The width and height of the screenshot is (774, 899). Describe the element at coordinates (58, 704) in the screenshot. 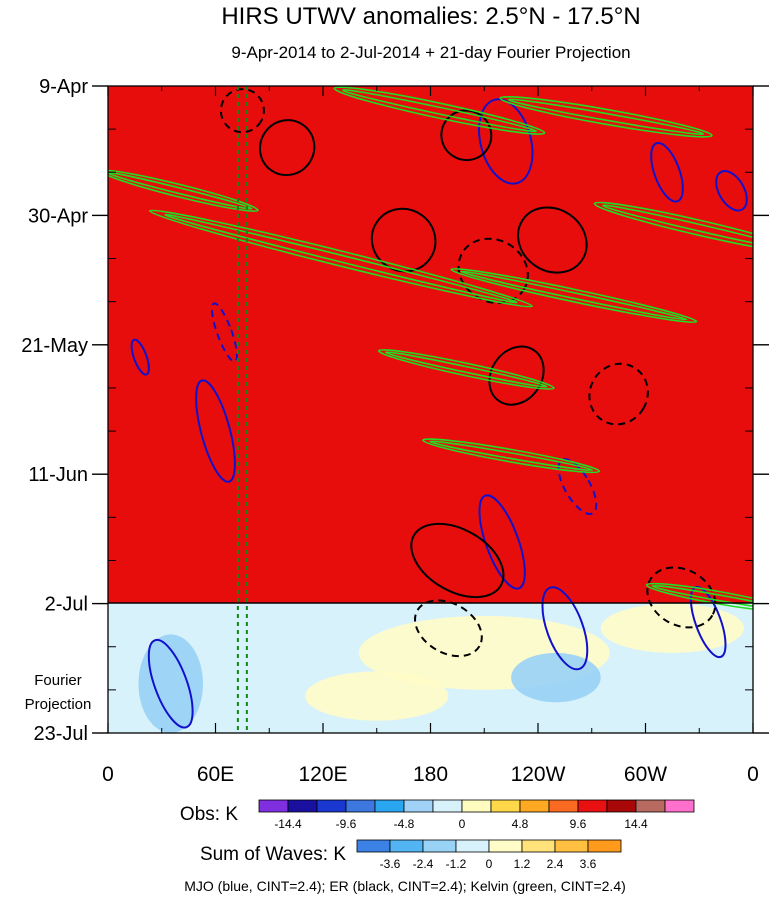

I see `projection-label-line2: Projection` at that location.